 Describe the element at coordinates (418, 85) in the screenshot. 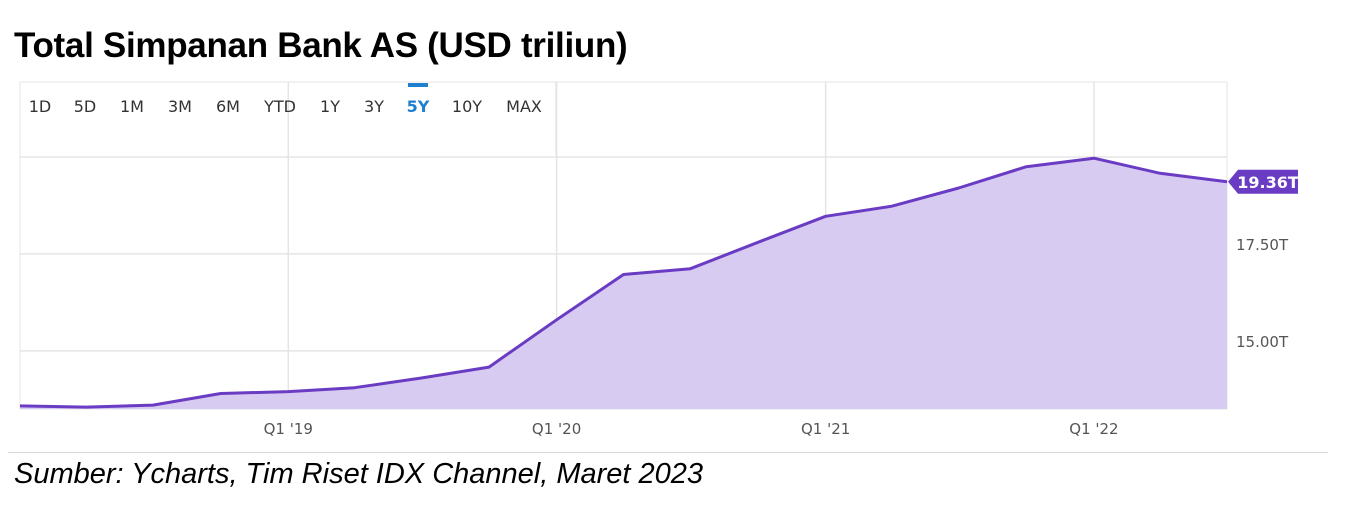

I see `range-selected-indicator` at that location.